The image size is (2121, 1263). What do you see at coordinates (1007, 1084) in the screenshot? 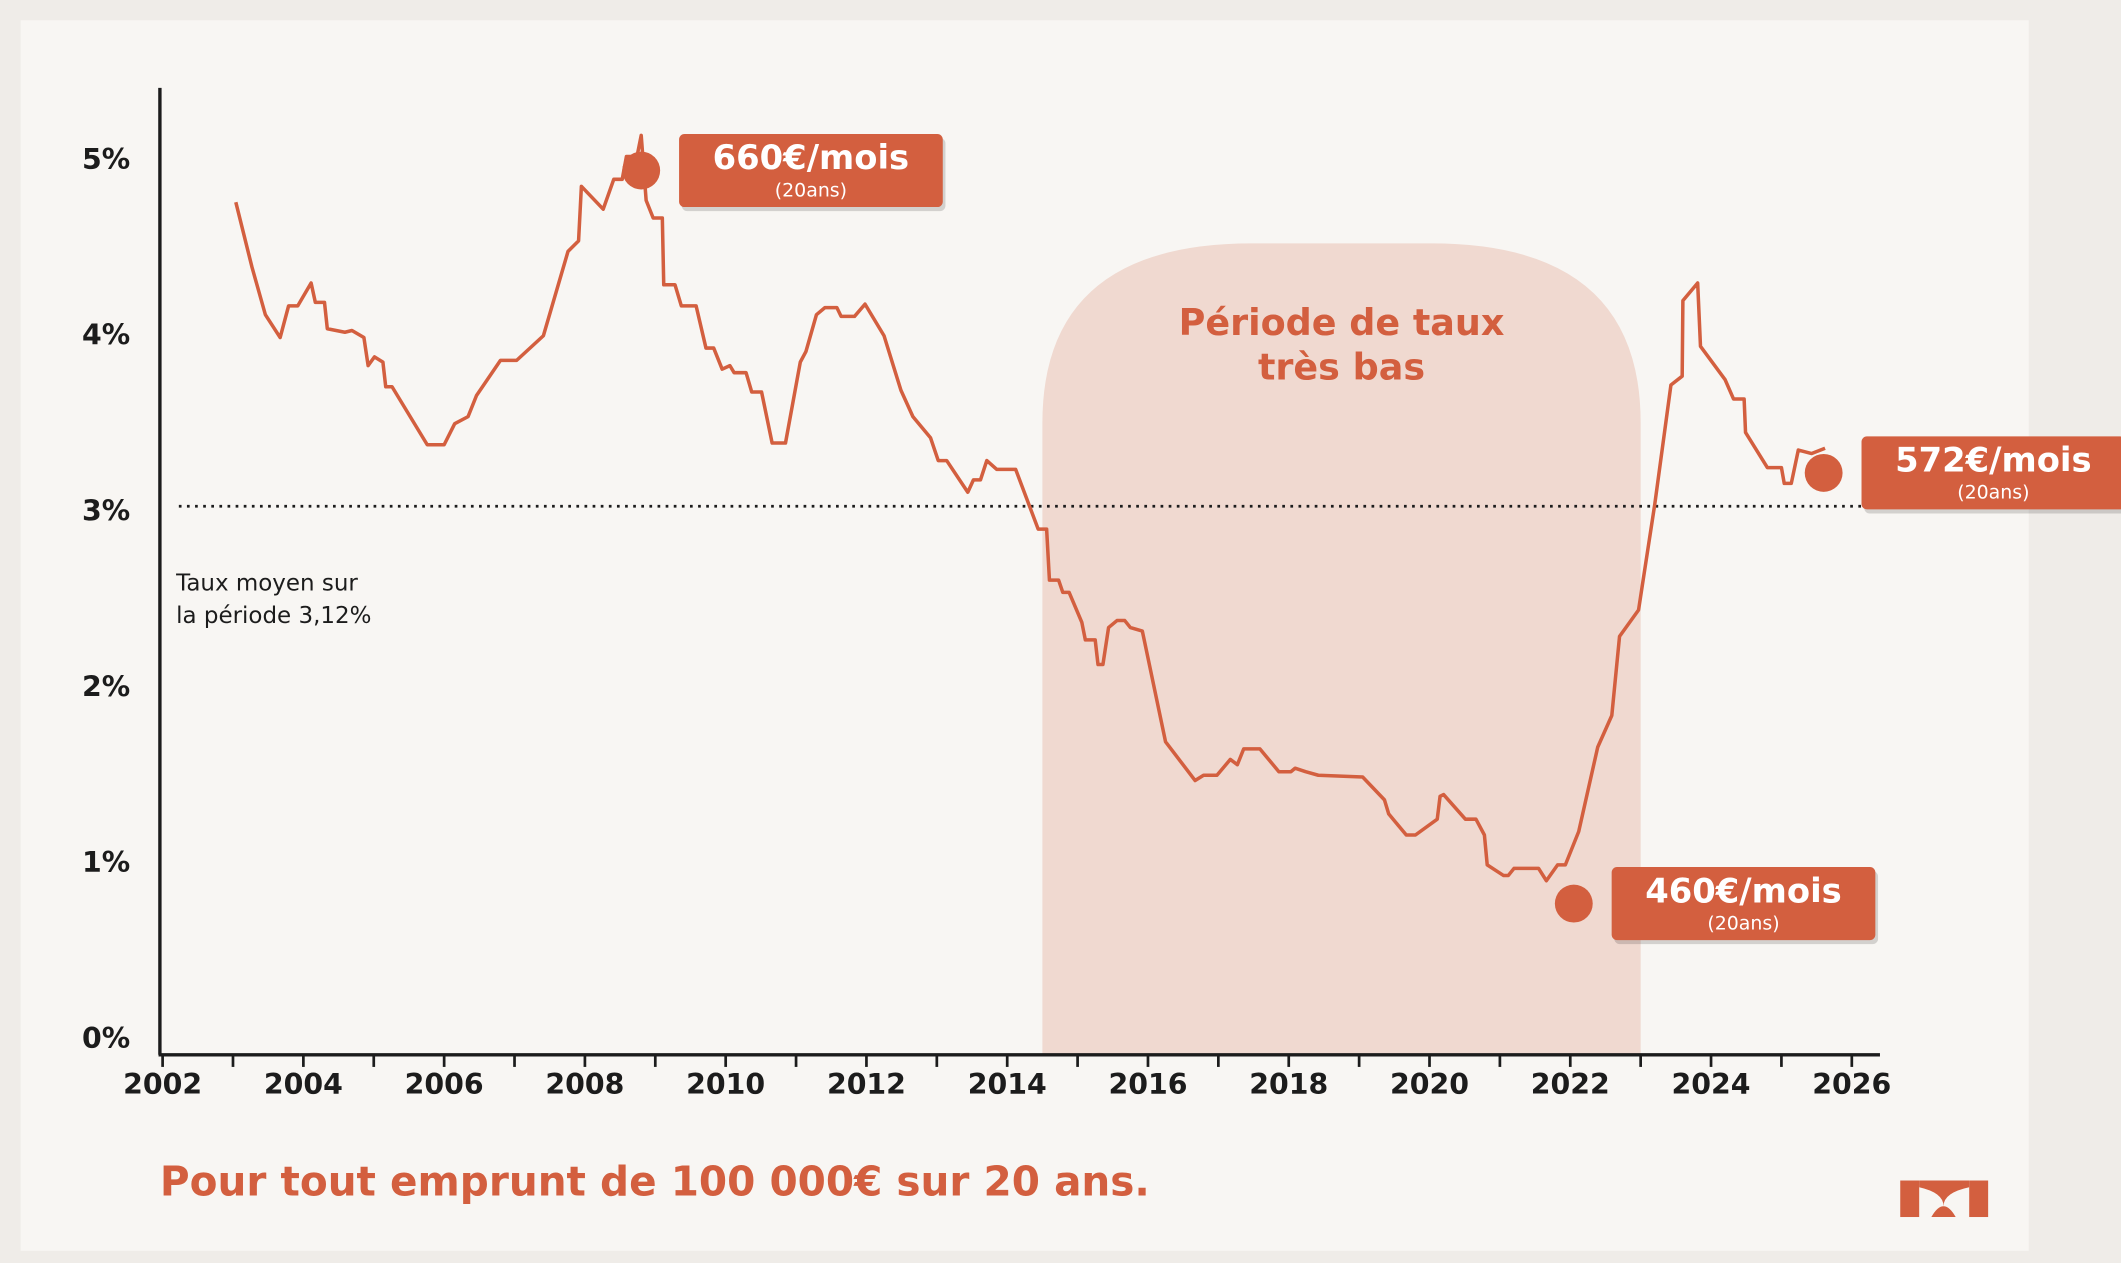
I see `x-tick-label: 2014` at bounding box center [1007, 1084].